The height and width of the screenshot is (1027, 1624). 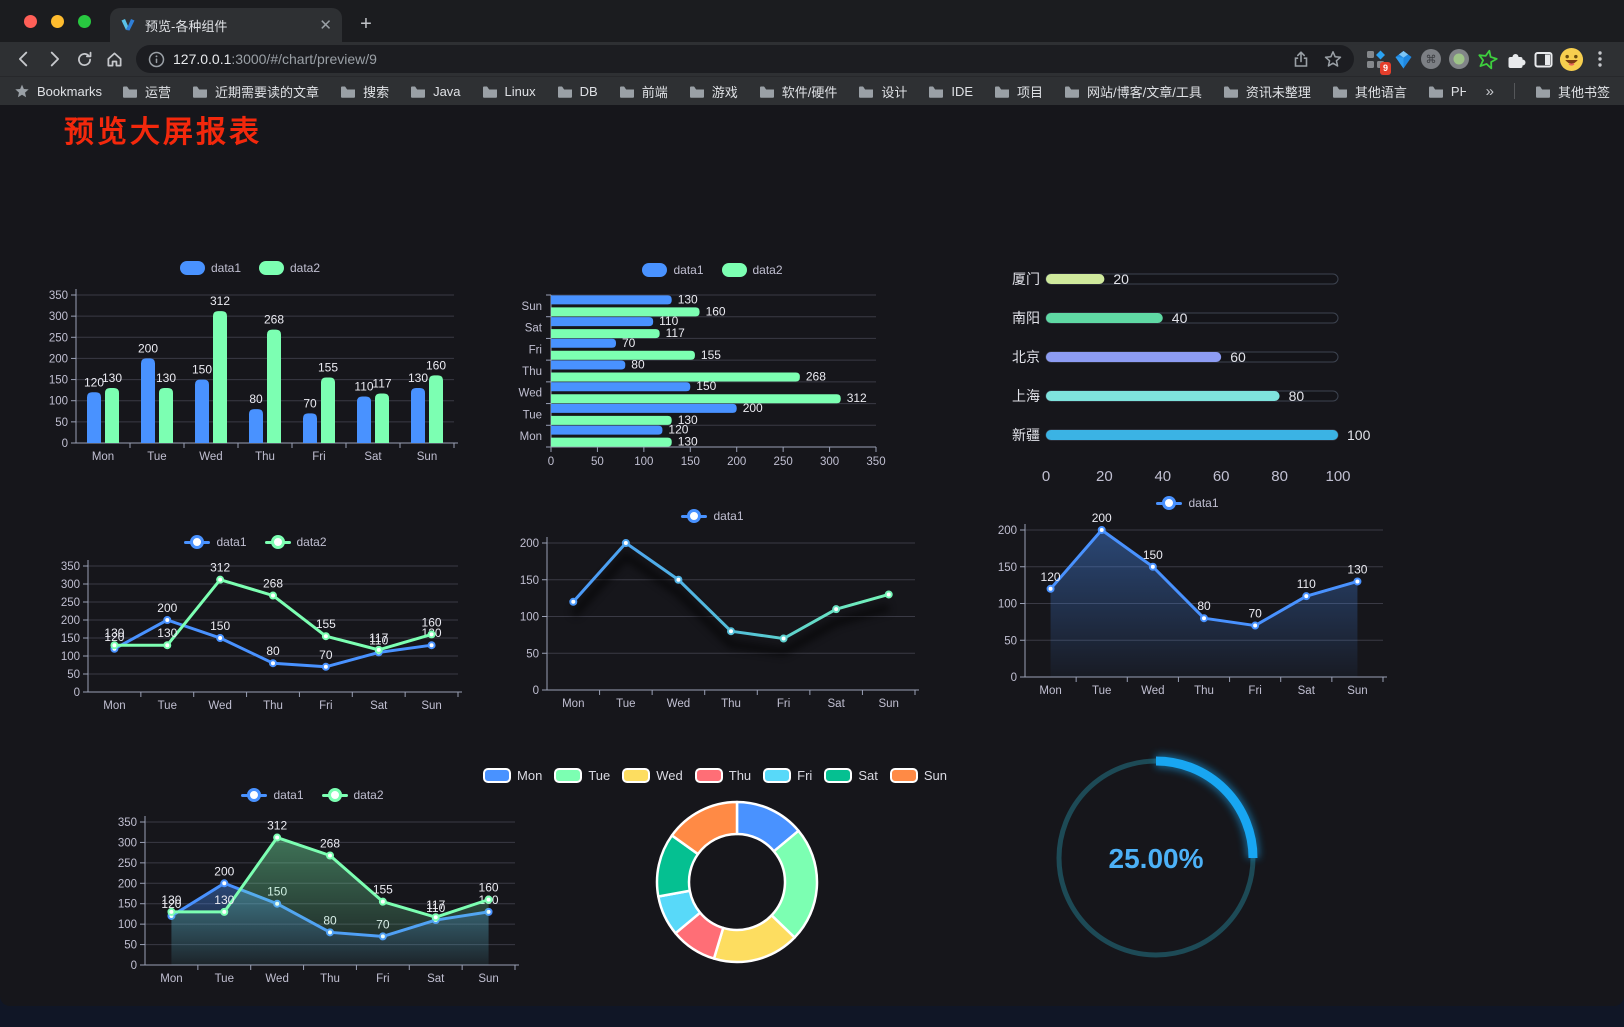 What do you see at coordinates (577, 91) in the screenshot?
I see `bookmark-folder-5: DB` at bounding box center [577, 91].